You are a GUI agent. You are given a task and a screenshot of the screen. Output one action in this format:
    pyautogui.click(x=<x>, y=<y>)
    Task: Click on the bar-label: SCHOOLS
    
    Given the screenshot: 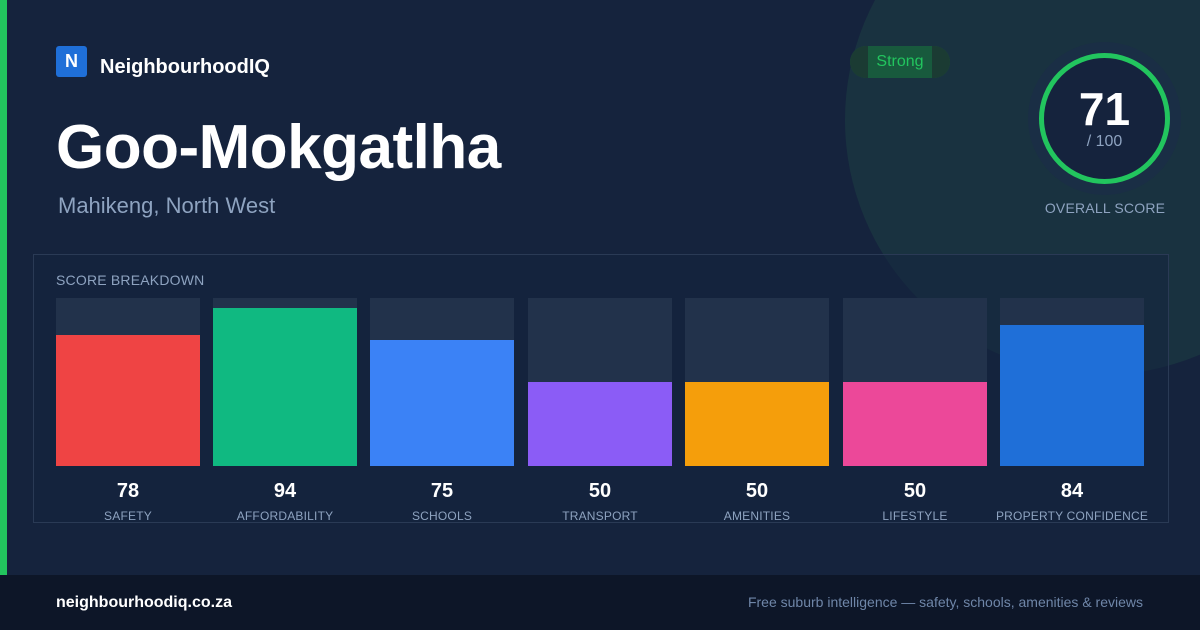 What is the action you would take?
    pyautogui.click(x=442, y=516)
    